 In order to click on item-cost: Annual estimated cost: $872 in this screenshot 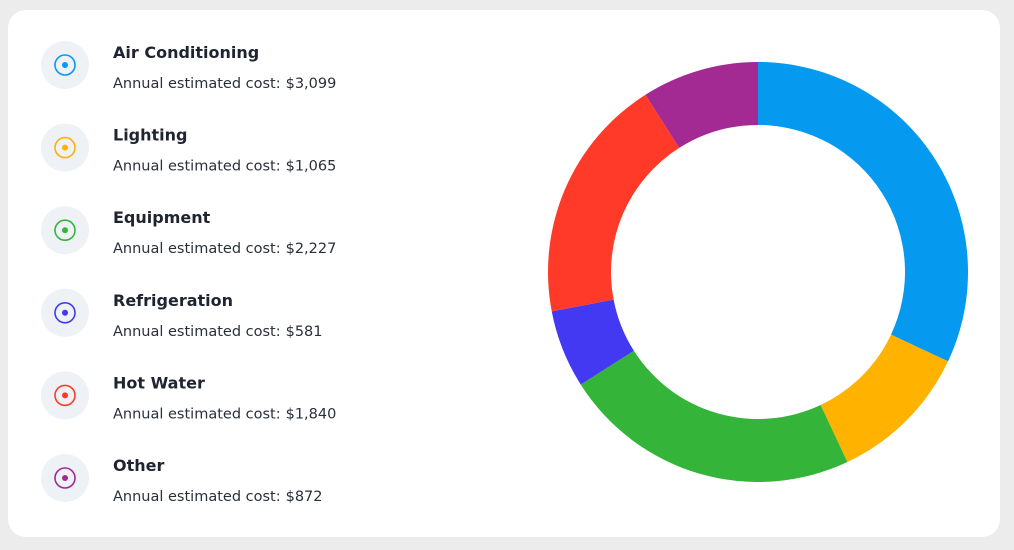, I will do `click(218, 497)`.